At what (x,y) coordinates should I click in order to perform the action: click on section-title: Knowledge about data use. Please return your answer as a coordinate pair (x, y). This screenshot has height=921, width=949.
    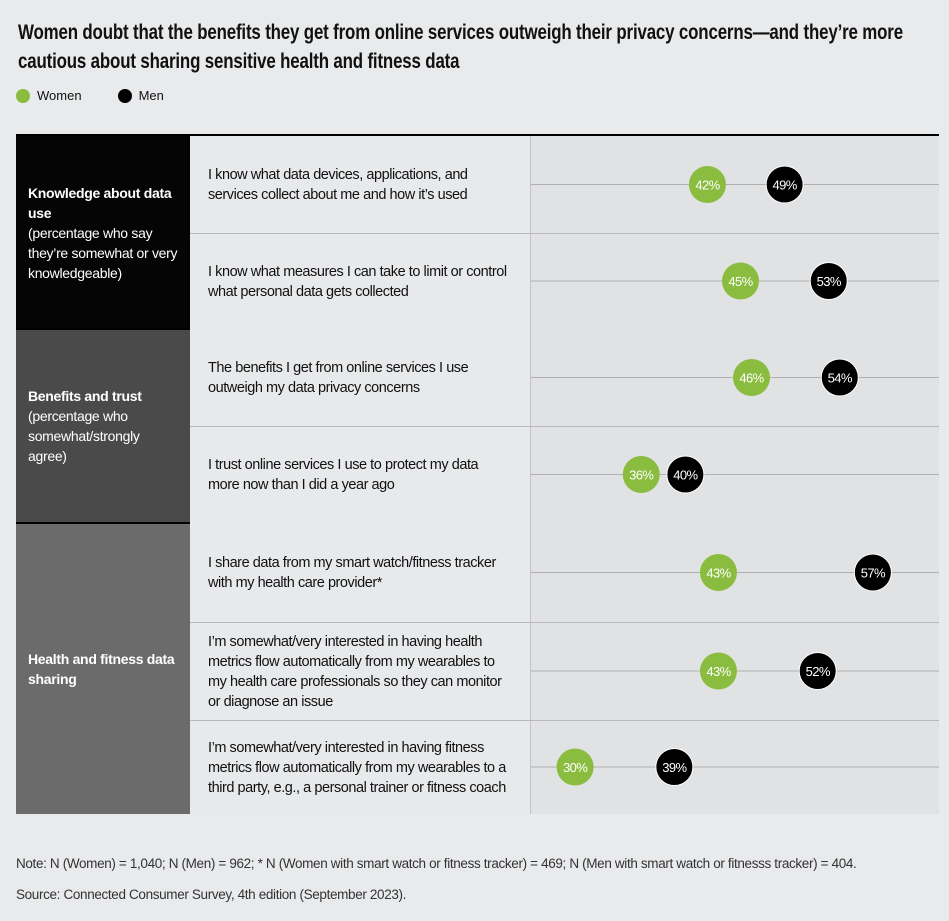
    Looking at the image, I should click on (100, 202).